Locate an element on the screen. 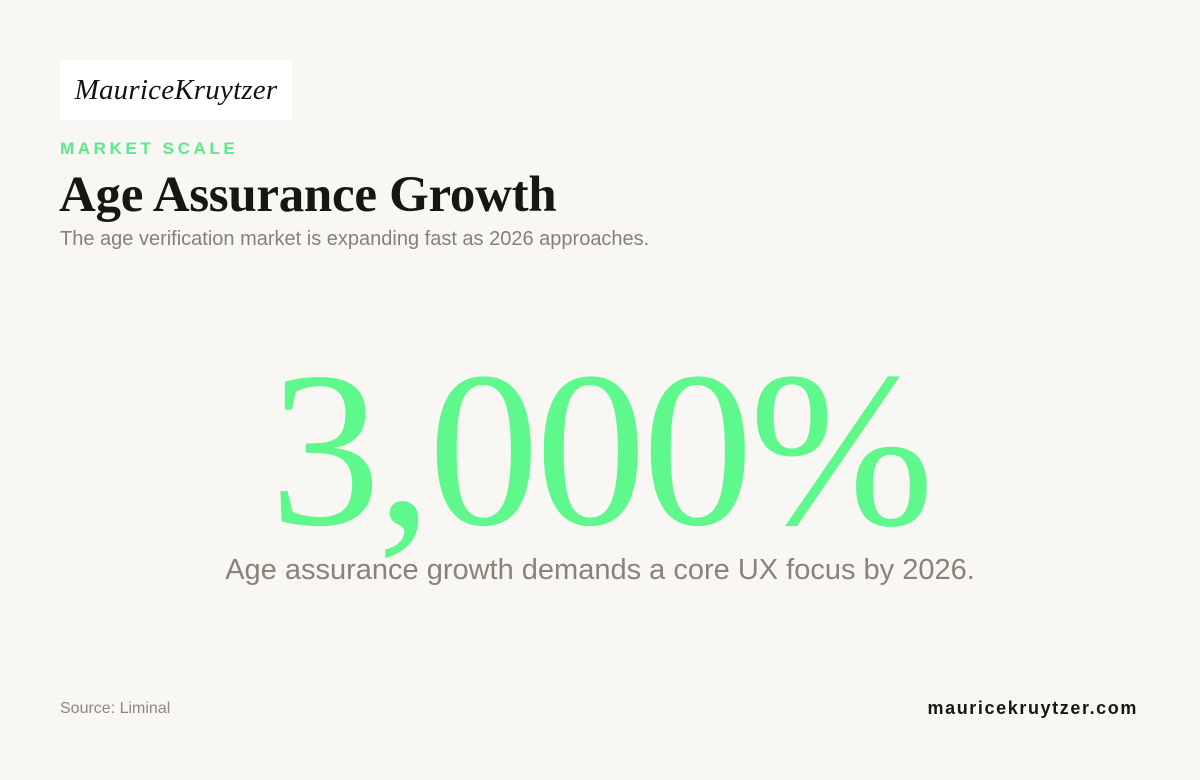 The image size is (1200, 780). website-link: mauricekruytzer.com is located at coordinates (1032, 708).